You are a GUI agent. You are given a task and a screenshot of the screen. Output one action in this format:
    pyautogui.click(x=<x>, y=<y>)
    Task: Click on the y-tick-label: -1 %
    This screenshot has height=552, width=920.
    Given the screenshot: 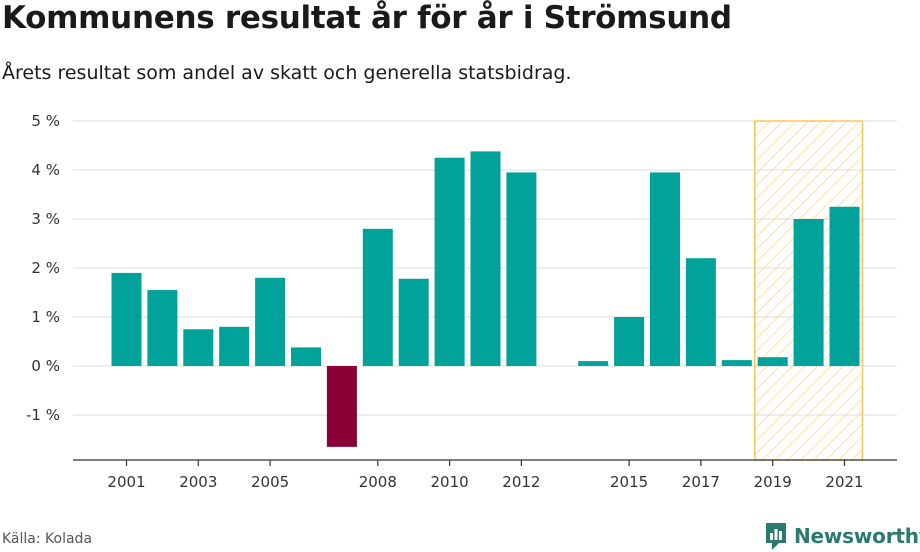 What is the action you would take?
    pyautogui.click(x=43, y=415)
    